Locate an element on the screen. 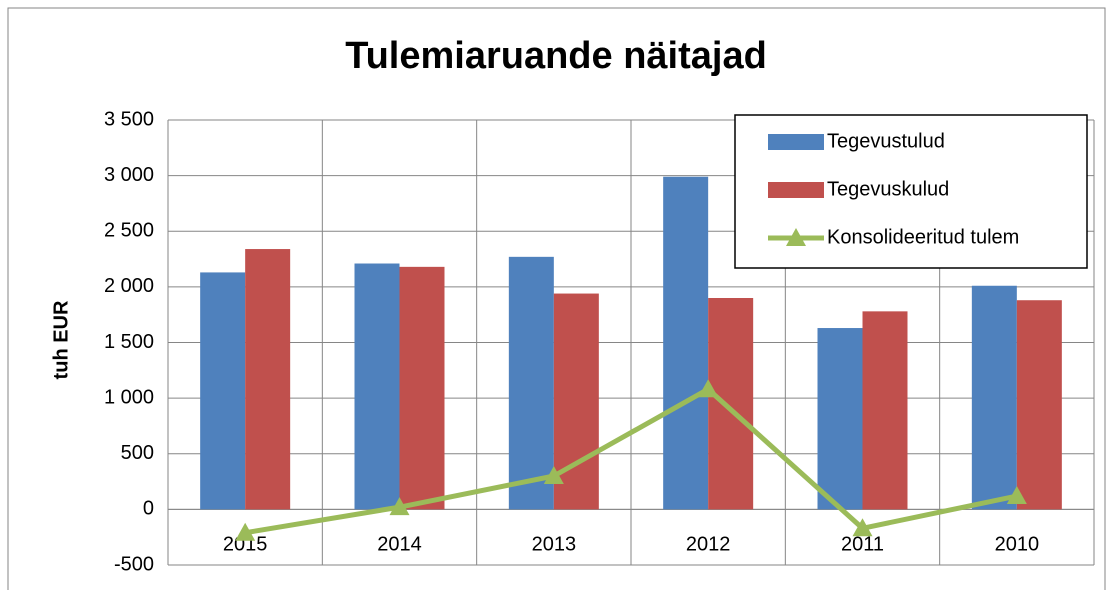 This screenshot has height=590, width=1113. legend-label: Tegevustulud is located at coordinates (886, 141).